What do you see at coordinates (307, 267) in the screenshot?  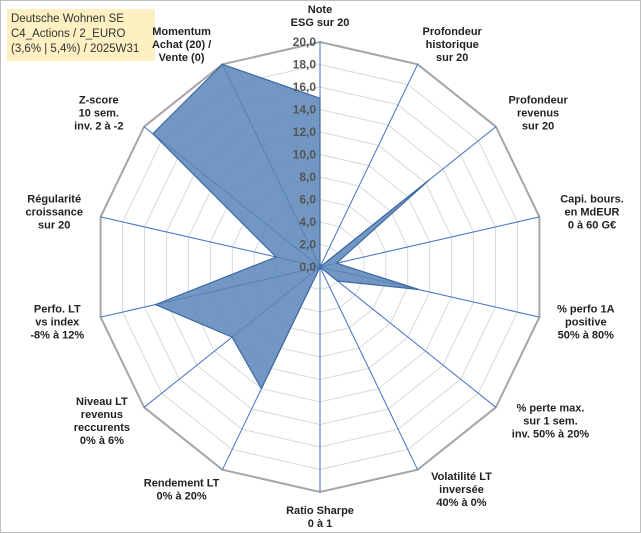 I see `tick-label: 0,0` at bounding box center [307, 267].